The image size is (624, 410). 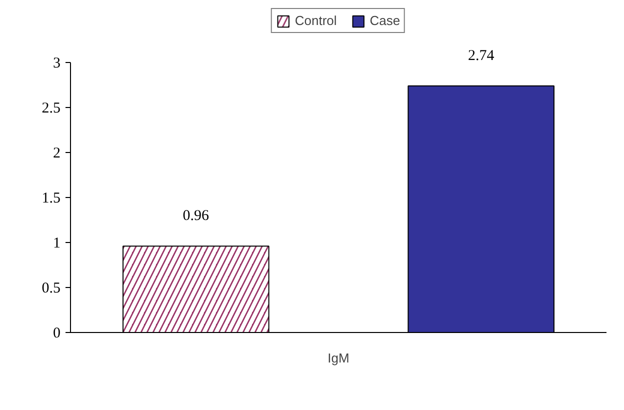 I want to click on y-tick-label: 1, so click(x=56, y=244).